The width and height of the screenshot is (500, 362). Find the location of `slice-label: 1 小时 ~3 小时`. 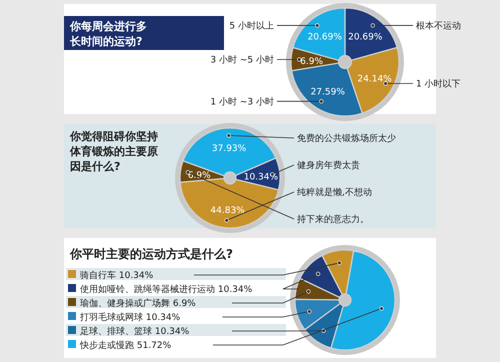

slice-label: 1 小时 ~3 小时 is located at coordinates (242, 102).